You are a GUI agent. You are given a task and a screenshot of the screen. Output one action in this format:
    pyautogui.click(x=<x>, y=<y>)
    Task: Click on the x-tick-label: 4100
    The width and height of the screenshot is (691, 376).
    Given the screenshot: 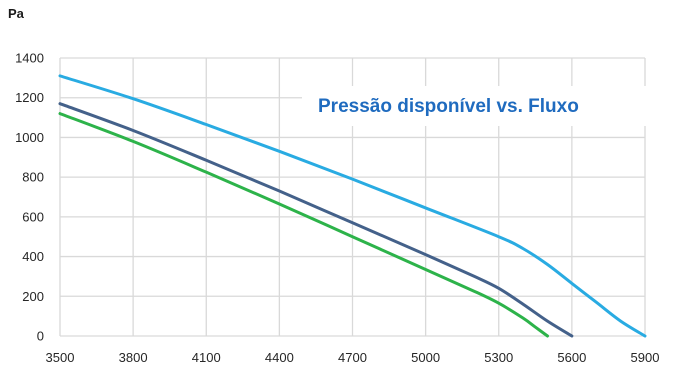 What is the action you would take?
    pyautogui.click(x=206, y=357)
    